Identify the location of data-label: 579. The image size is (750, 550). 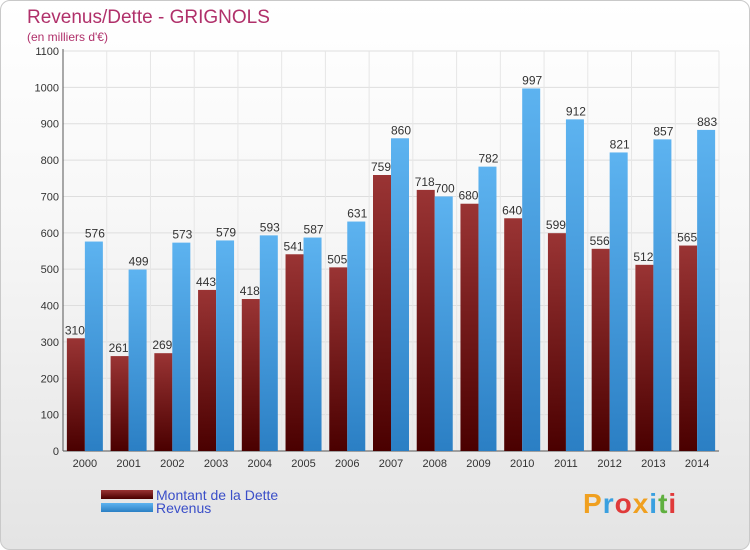
(226, 232).